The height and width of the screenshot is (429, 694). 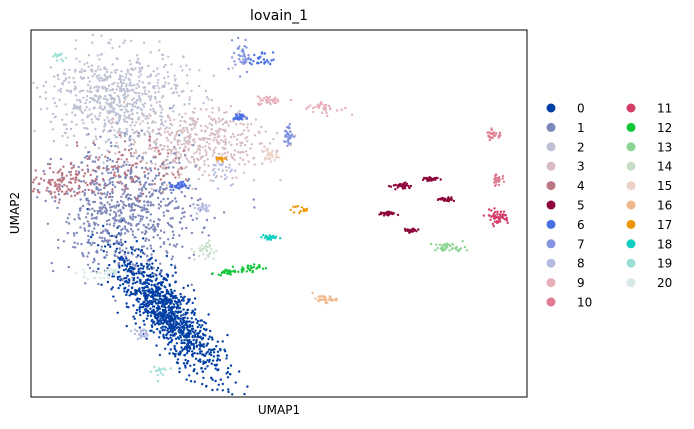 I want to click on legend-item-7: 7, so click(x=565, y=244).